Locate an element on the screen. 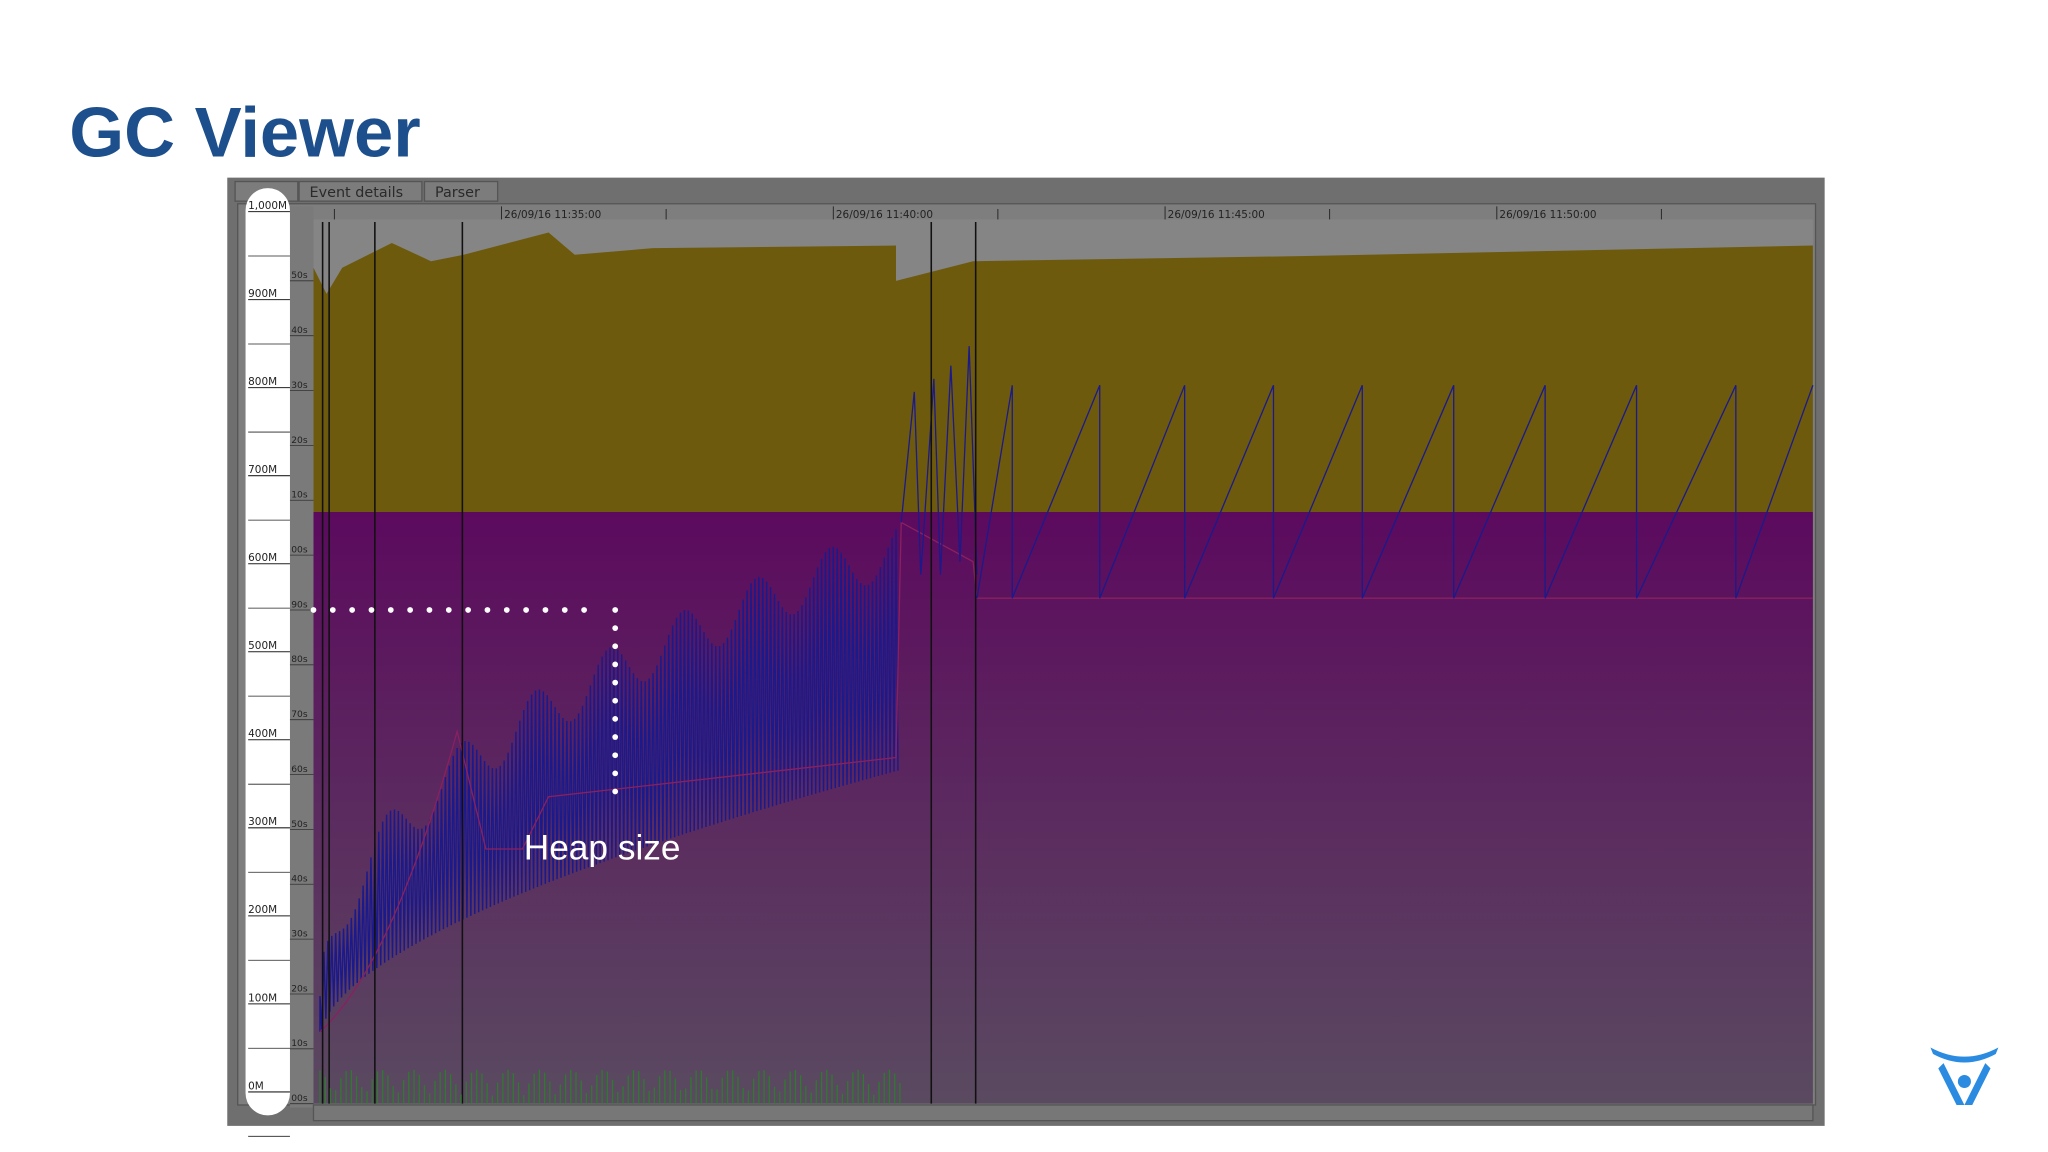 This screenshot has width=2048, height=1152. time-tick-label: 26/09/16 11:40:00 is located at coordinates (884, 215).